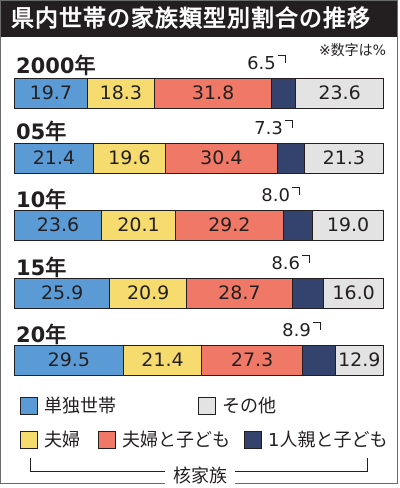  I want to click on value-label-fuufu-kodomo: 30.4, so click(221, 158).